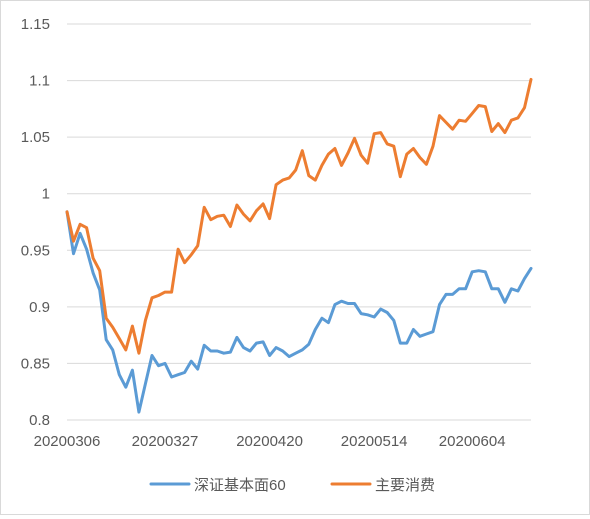 The image size is (590, 519). I want to click on legend: 深证基本面60 主要消费, so click(292, 485).